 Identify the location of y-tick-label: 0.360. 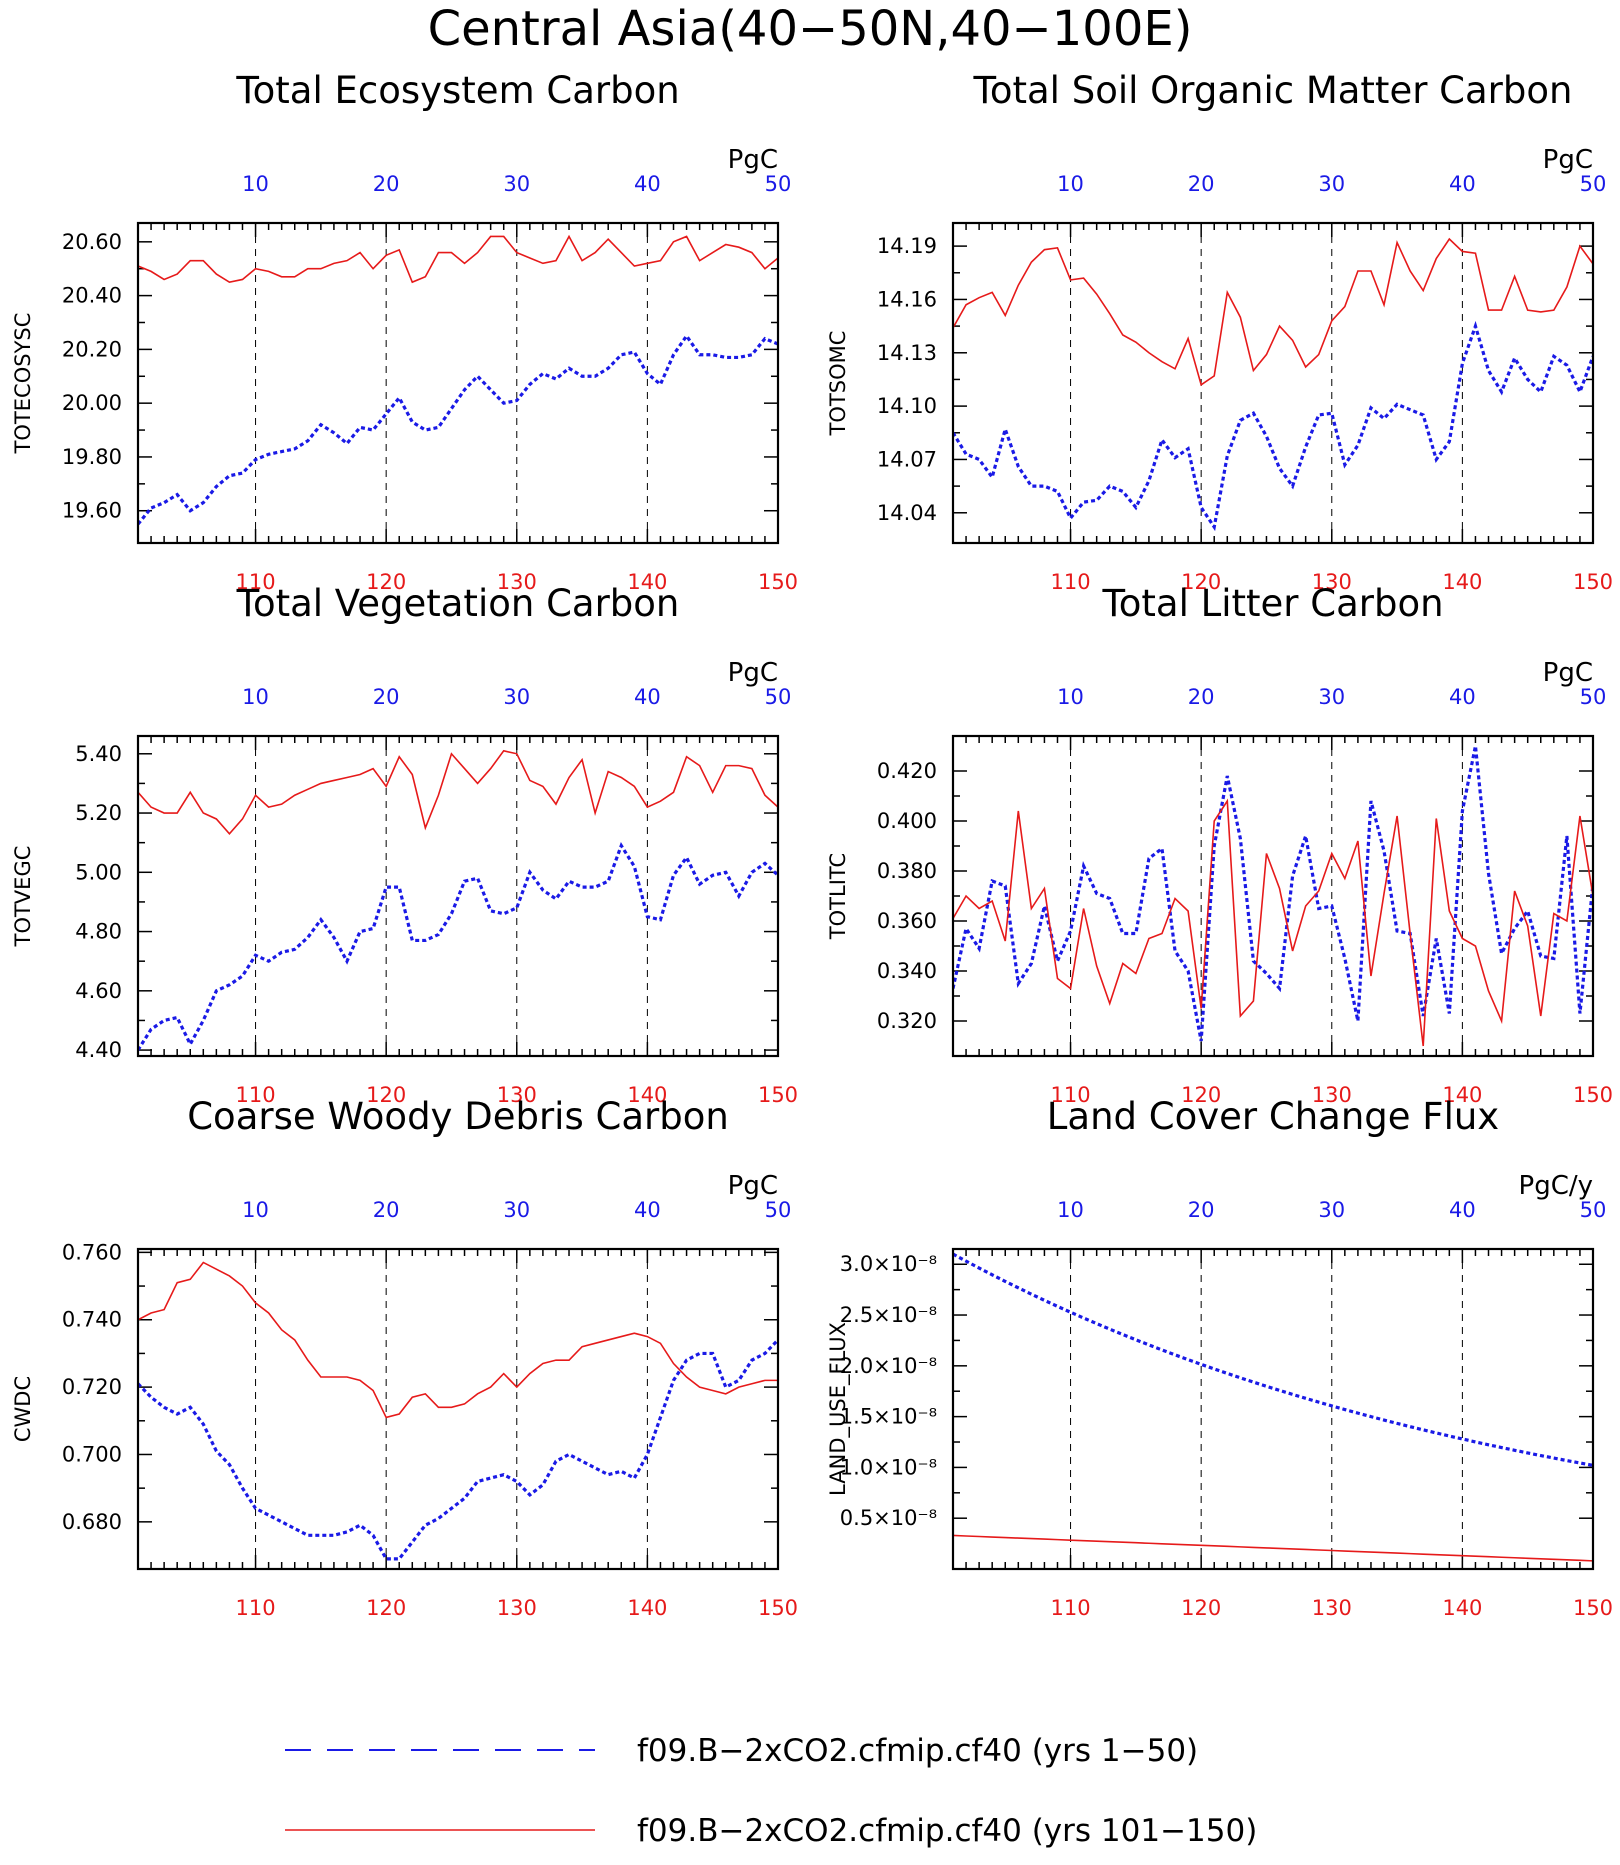
(907, 921).